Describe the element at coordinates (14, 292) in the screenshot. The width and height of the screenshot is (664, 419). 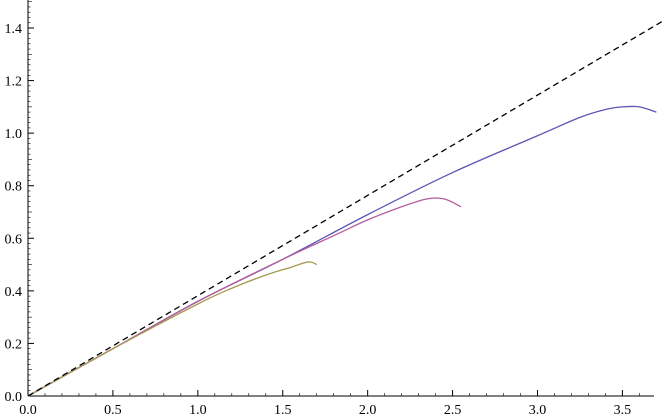
I see `y-tick-label: 0.4` at that location.